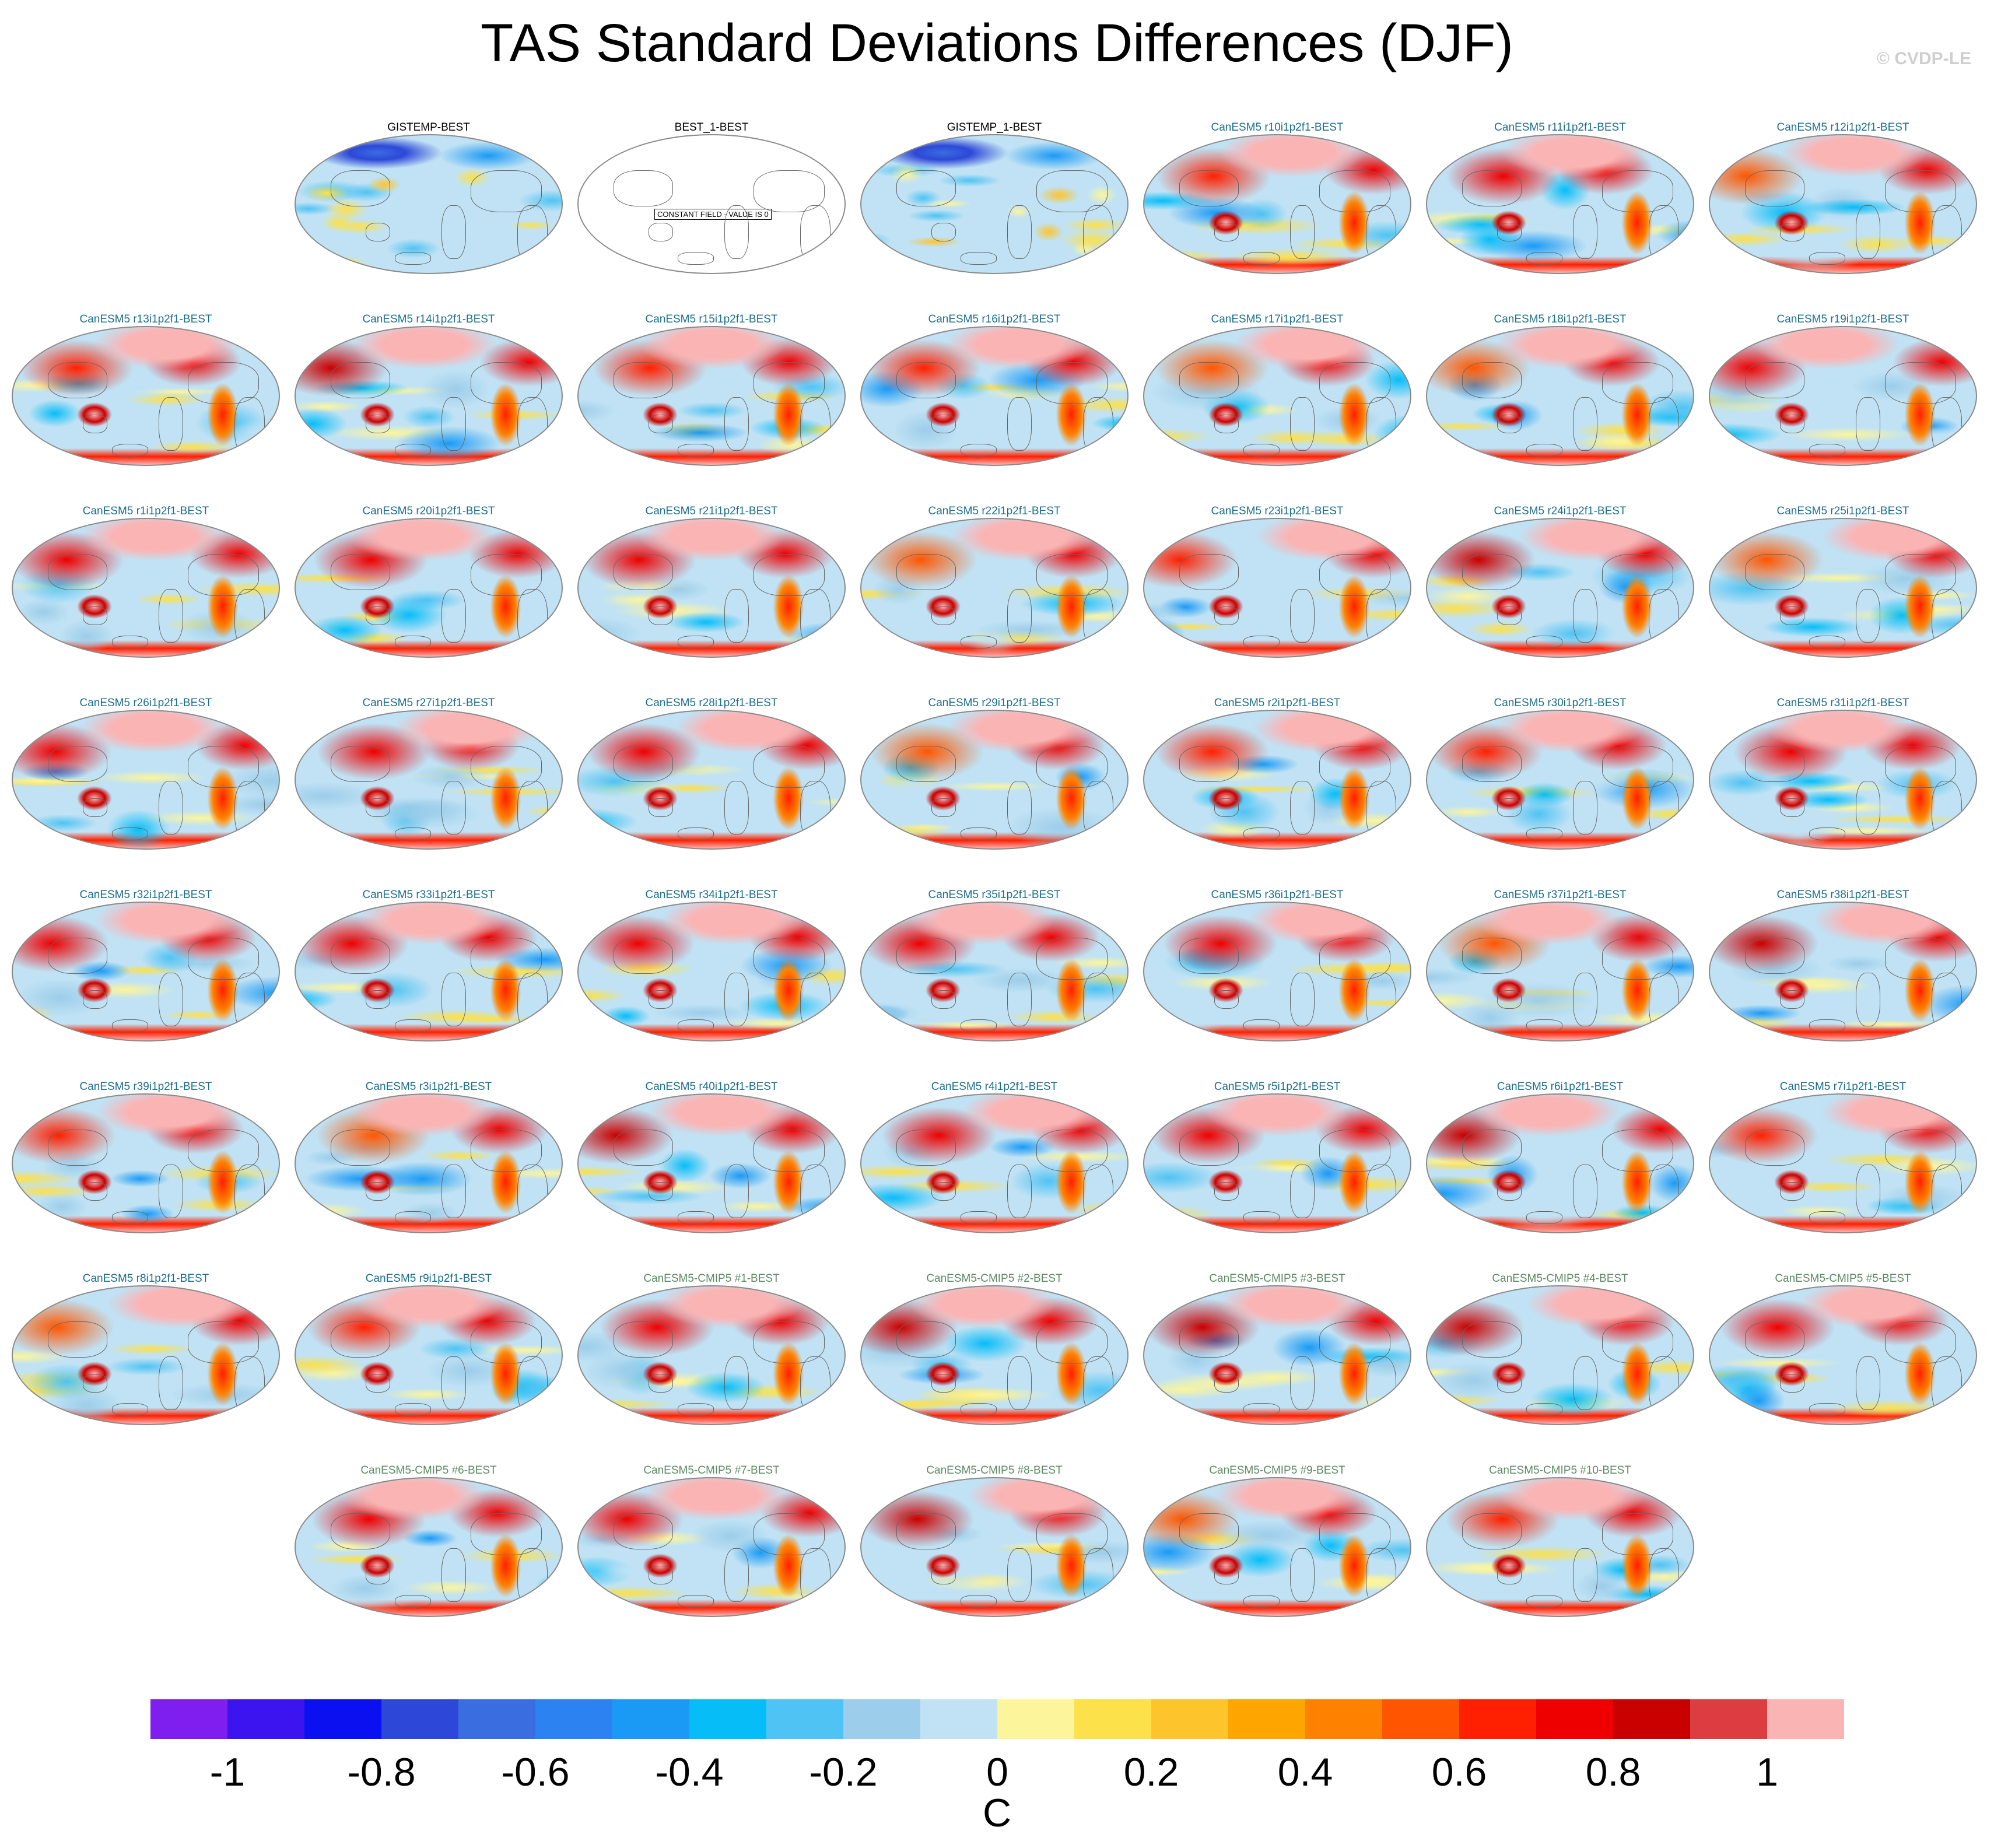 Image resolution: width=1994 pixels, height=1848 pixels. What do you see at coordinates (146, 583) in the screenshot?
I see `map-panel: CanESM5 r1i1p2f1-BEST` at bounding box center [146, 583].